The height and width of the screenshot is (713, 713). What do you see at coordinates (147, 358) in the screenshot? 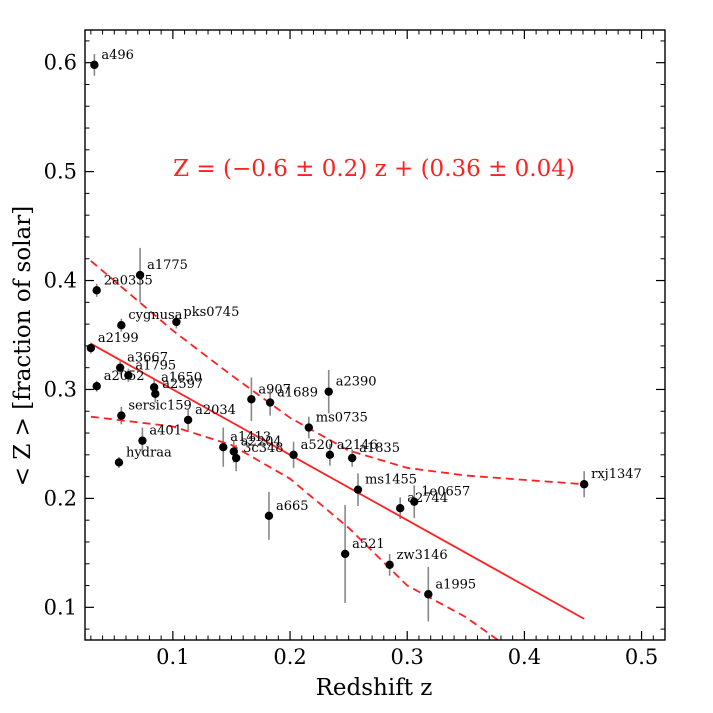
I see `label-a3667: a3667` at bounding box center [147, 358].